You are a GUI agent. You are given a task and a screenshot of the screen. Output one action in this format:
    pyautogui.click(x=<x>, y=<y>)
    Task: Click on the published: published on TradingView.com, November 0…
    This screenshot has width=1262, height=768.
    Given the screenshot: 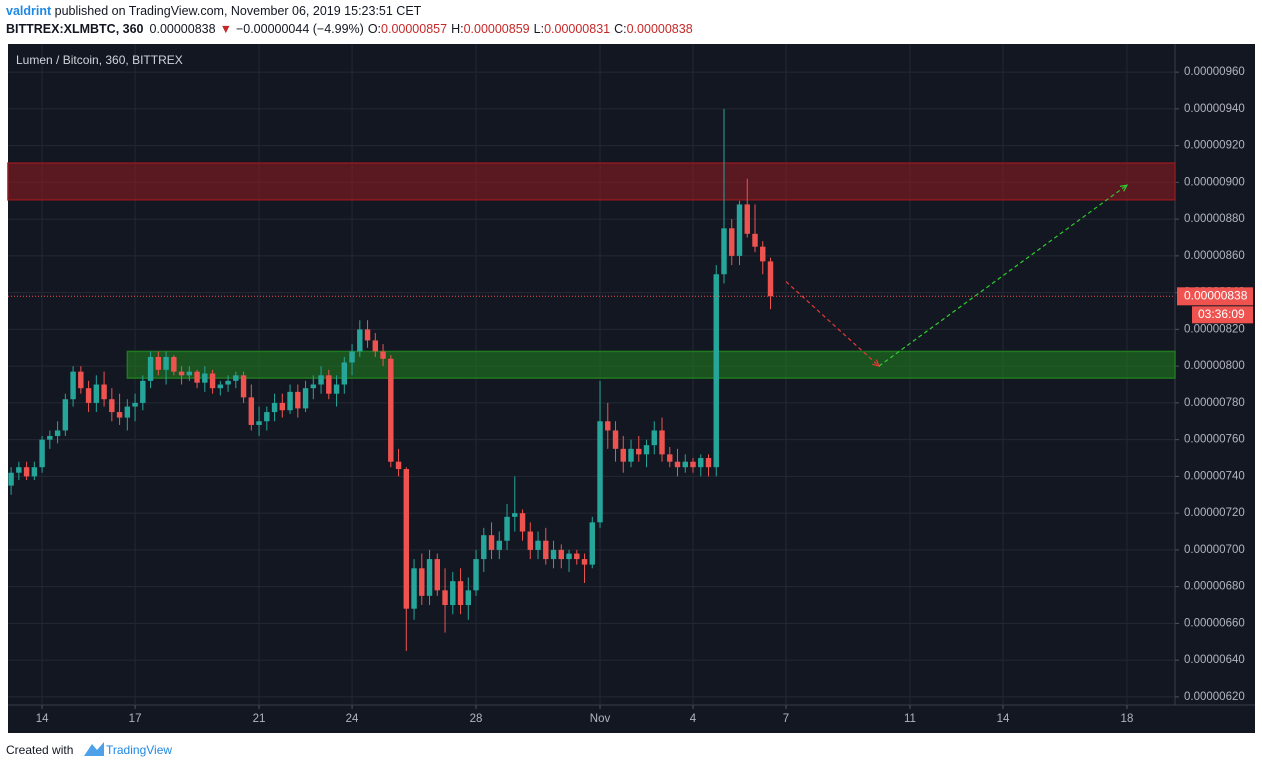 What is the action you would take?
    pyautogui.click(x=236, y=11)
    